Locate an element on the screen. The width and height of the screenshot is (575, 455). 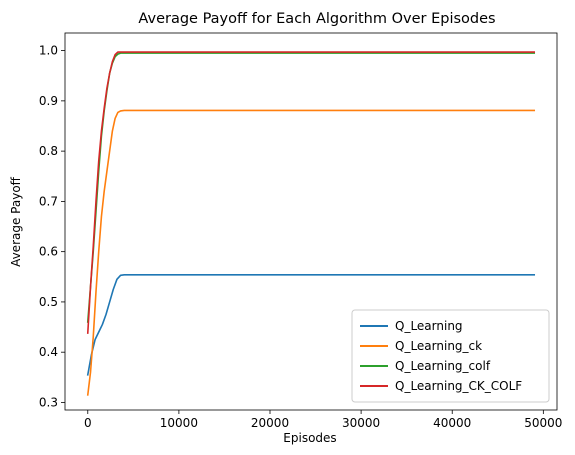
x-axis-title: Episodes is located at coordinates (309, 438).